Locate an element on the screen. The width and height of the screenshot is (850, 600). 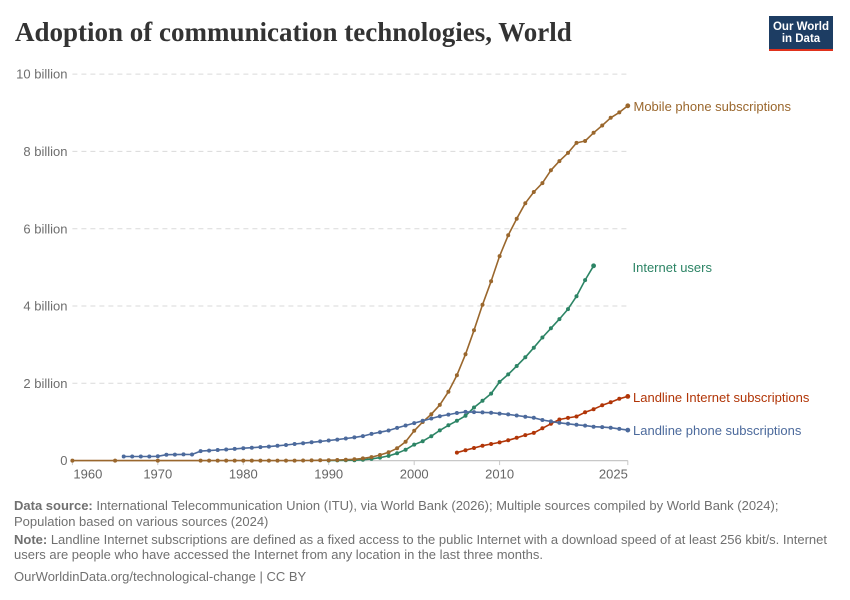
svg-text: Internet users is located at coordinates (673, 267).